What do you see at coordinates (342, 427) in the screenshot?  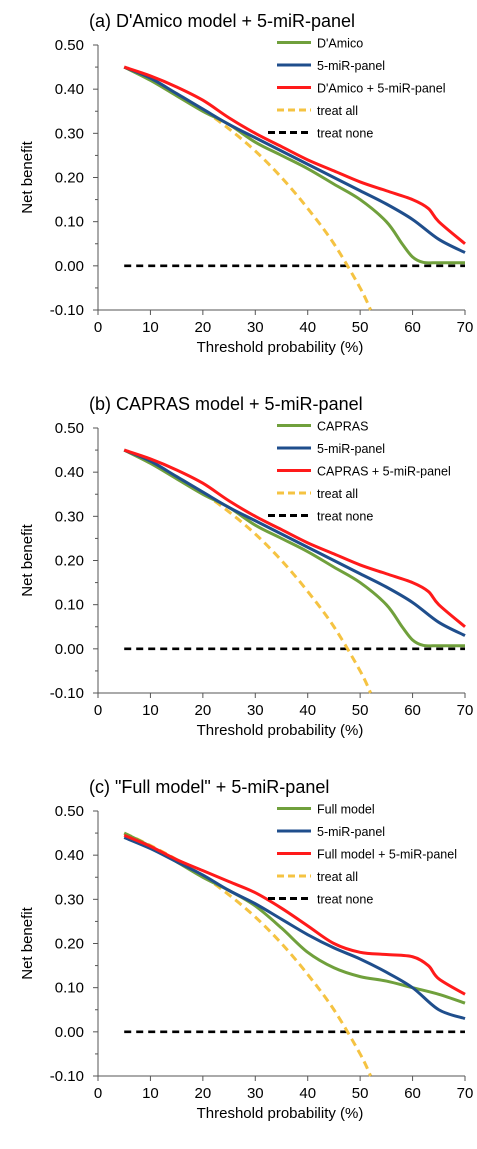 I see `legend-label: CAPRAS` at bounding box center [342, 427].